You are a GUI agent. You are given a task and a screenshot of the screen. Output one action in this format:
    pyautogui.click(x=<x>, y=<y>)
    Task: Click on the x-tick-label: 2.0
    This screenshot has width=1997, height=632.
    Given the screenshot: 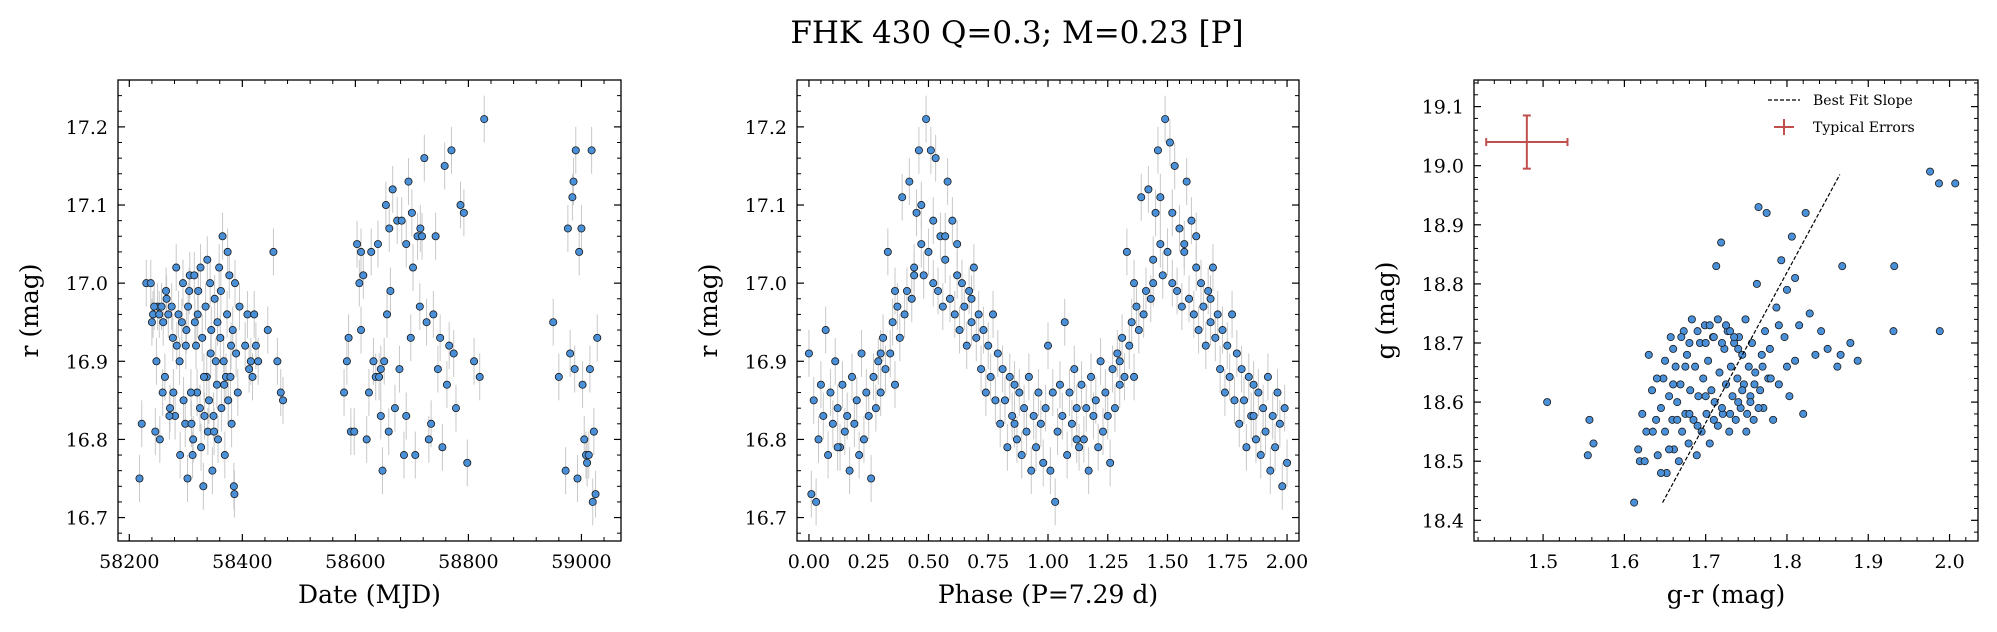 What is the action you would take?
    pyautogui.click(x=1949, y=562)
    